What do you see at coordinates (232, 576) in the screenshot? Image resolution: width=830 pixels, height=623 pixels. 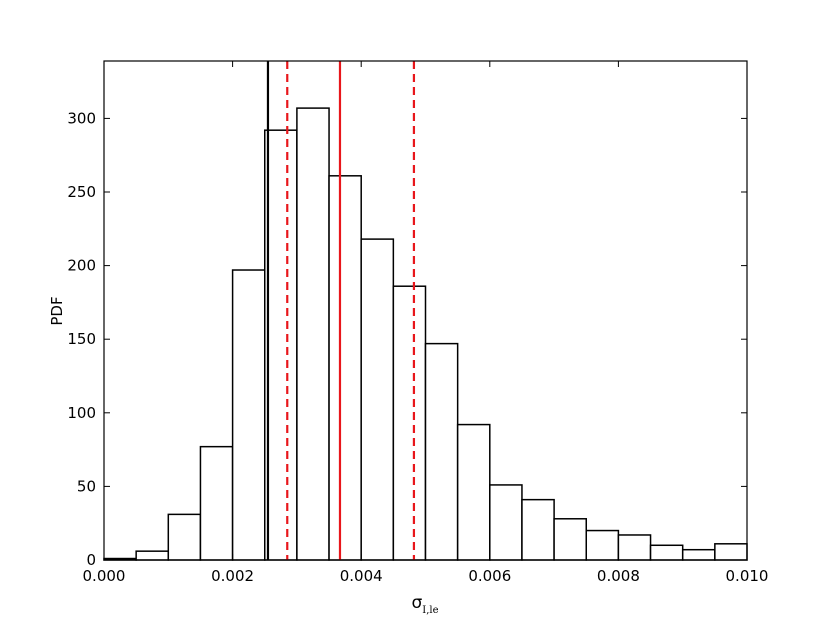 I see `x-tick-label: 0.002` at bounding box center [232, 576].